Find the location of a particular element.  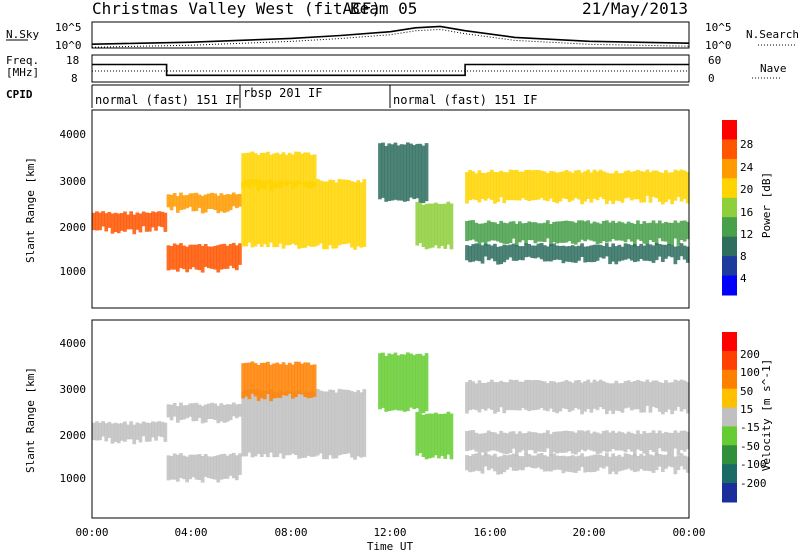

cpid-segment-1: normal (fast) 151 IF is located at coordinates (167, 100).